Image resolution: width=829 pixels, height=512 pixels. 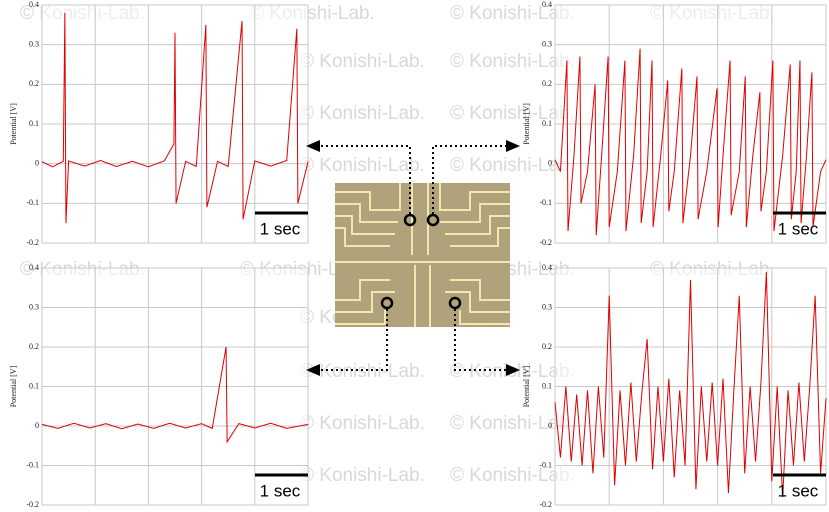 I want to click on micrograph, so click(x=422, y=255).